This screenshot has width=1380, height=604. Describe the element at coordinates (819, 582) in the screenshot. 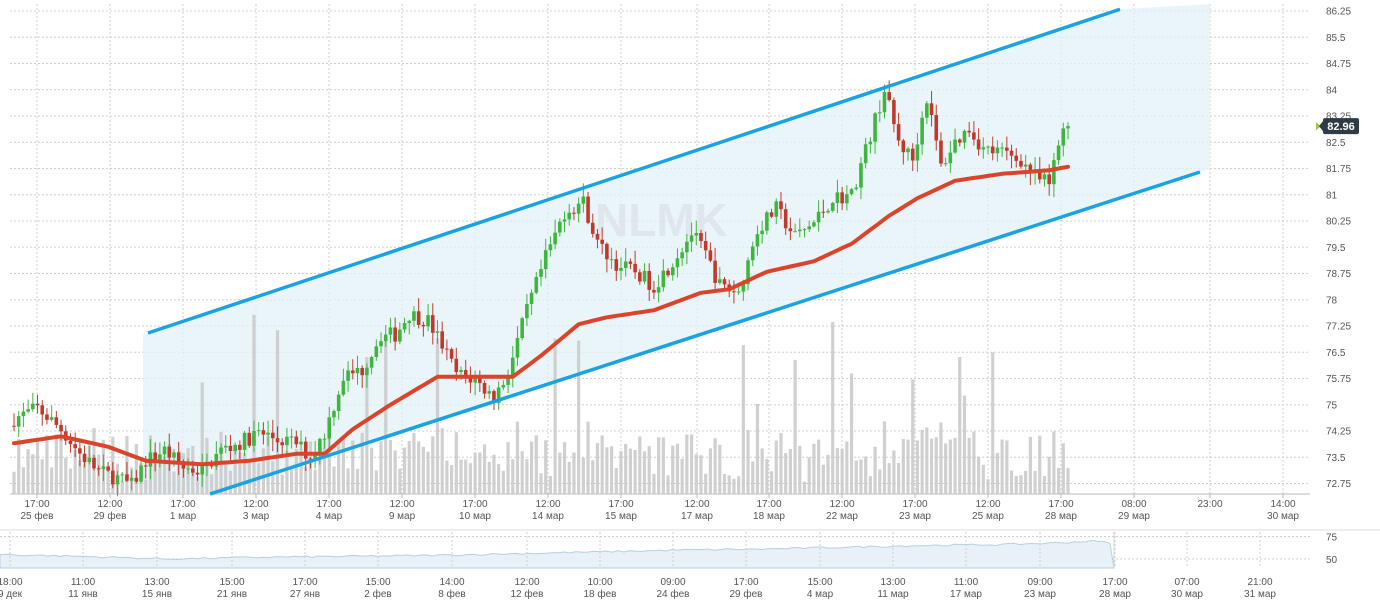

I see `nav-tick-time: 15:00` at that location.